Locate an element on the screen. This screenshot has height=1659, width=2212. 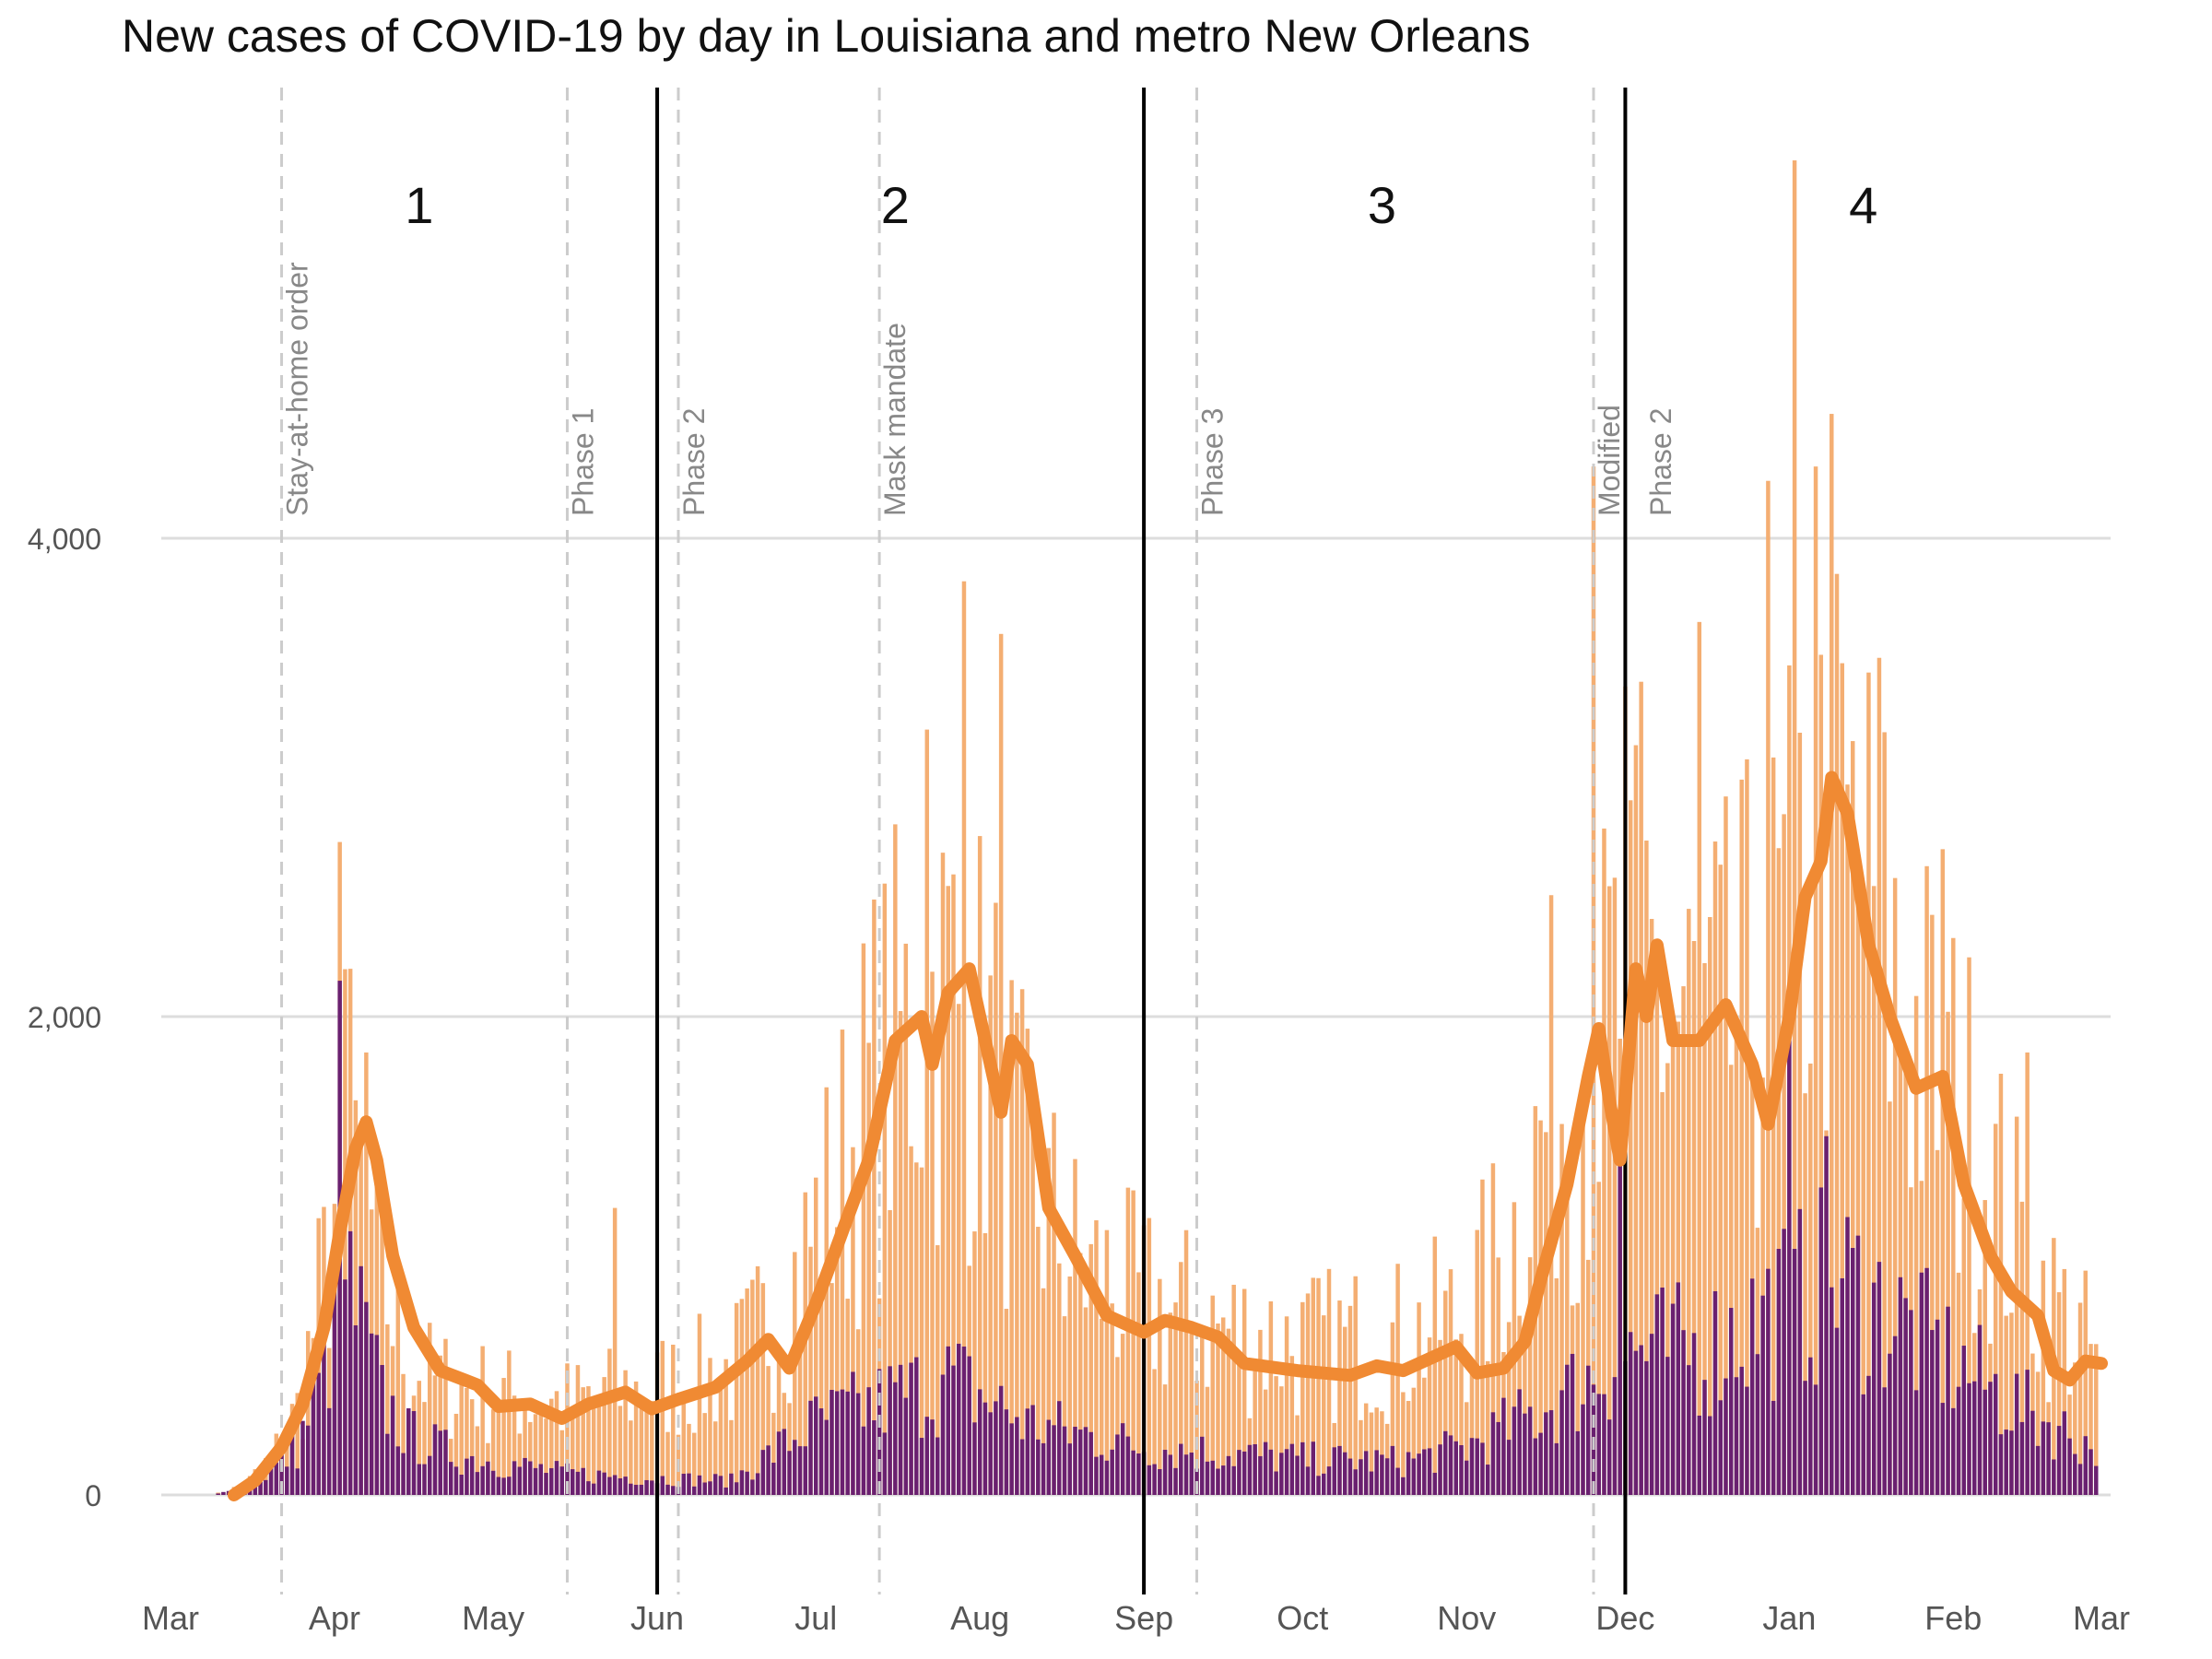
period-label: 2 is located at coordinates (895, 205).